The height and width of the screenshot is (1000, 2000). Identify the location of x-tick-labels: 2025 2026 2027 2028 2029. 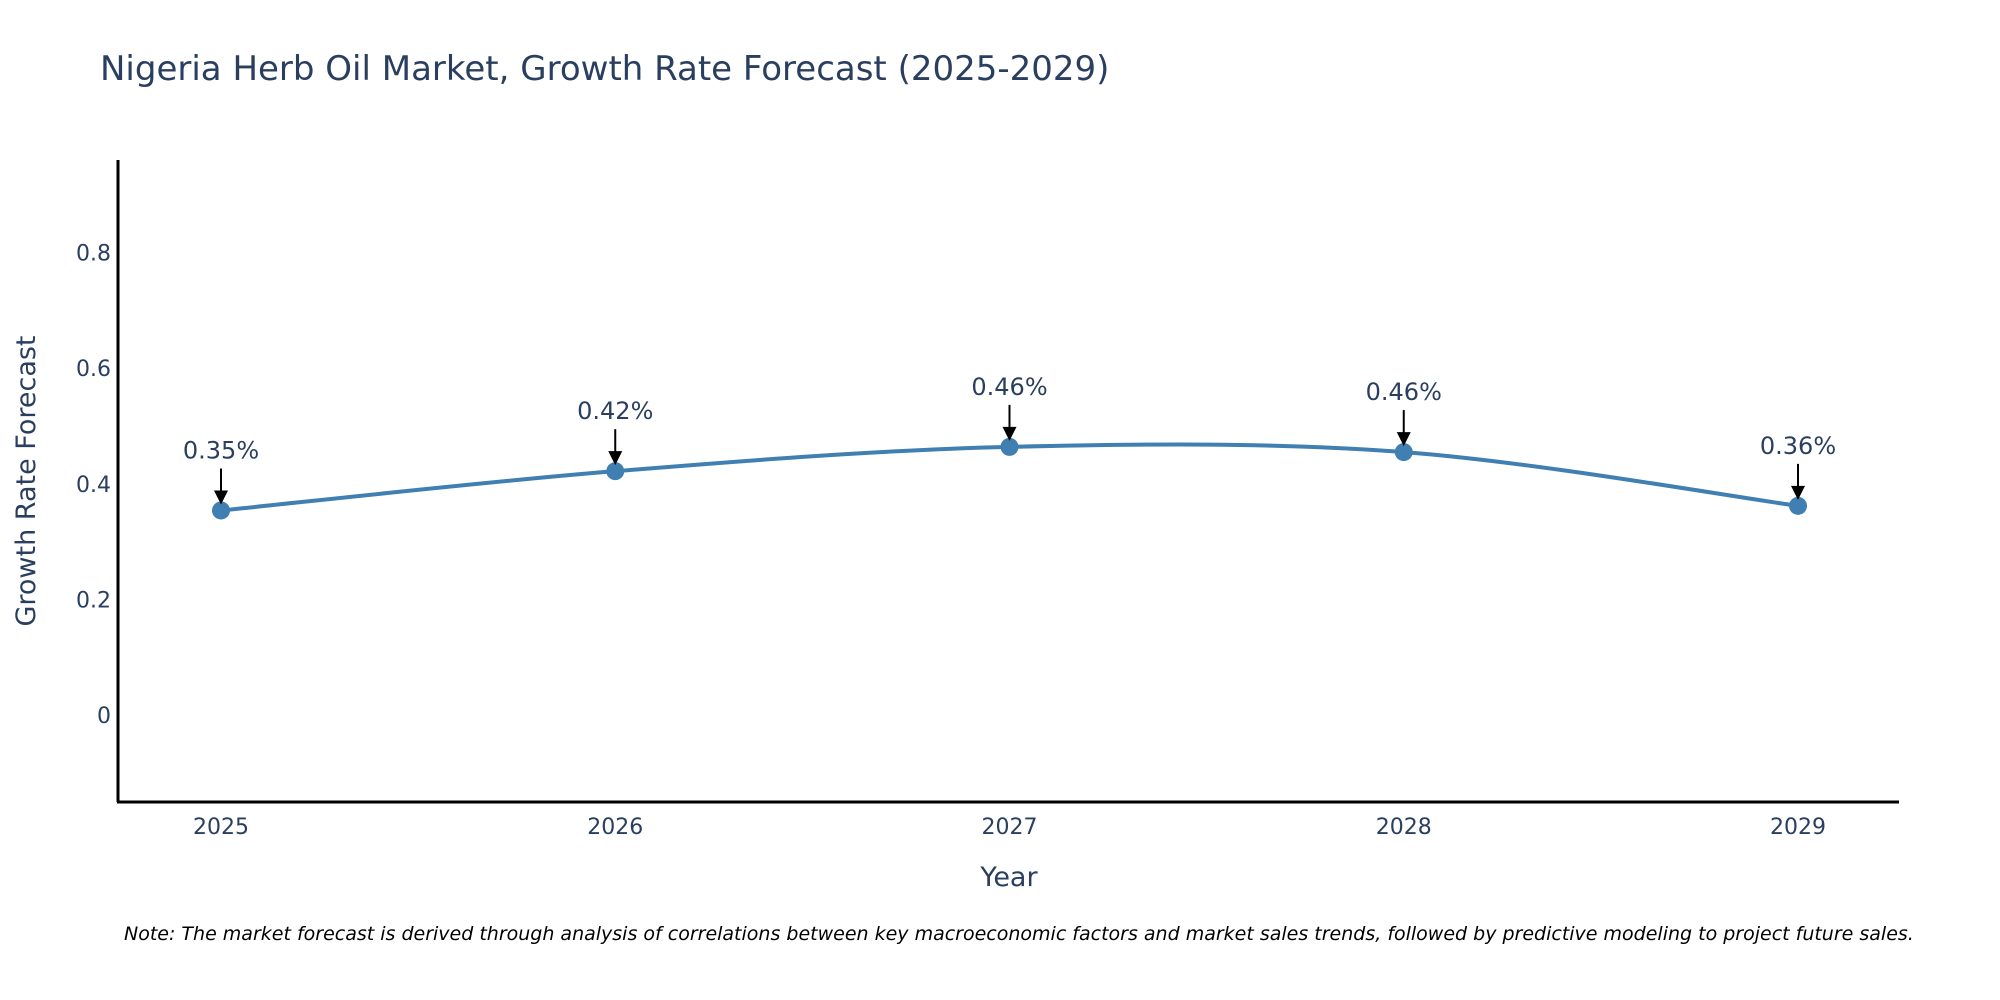
(1009, 827).